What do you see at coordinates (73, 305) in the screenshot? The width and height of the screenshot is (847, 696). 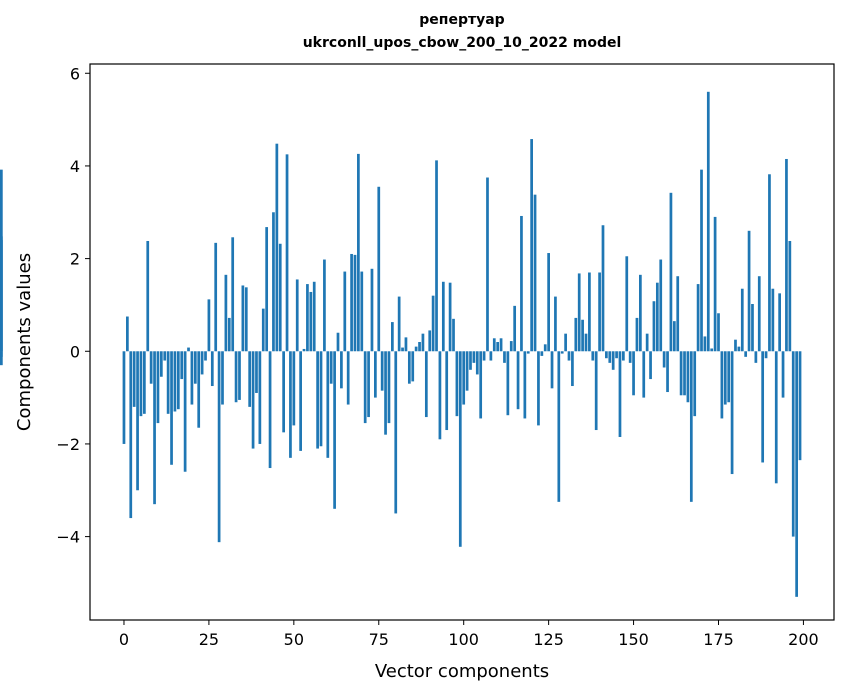 I see `y-axis-ticks: −4 −2 0 2 4 6` at bounding box center [73, 305].